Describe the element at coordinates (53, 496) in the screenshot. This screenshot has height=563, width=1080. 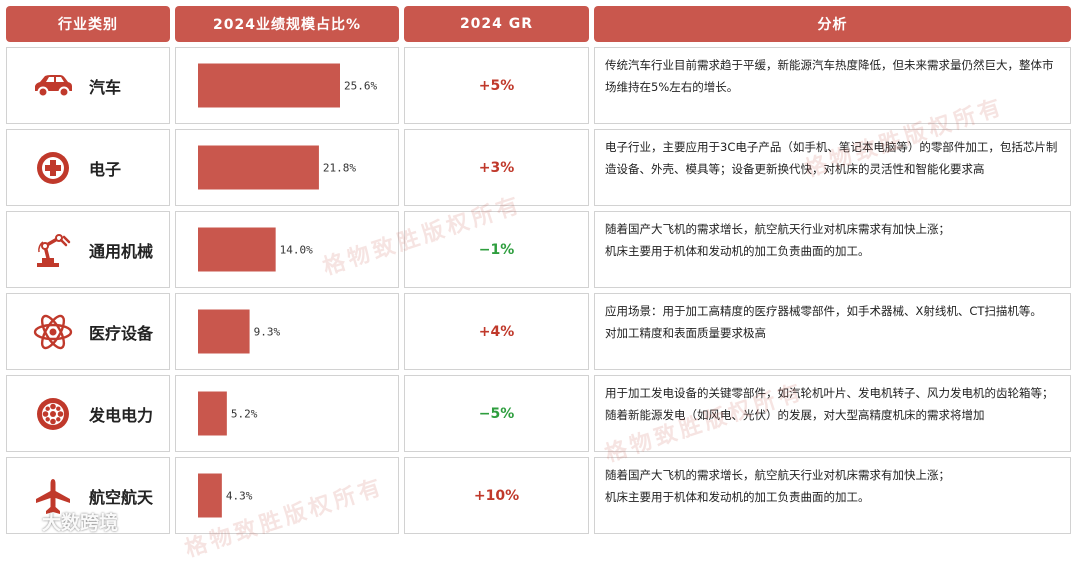
I see `airplane-icon` at that location.